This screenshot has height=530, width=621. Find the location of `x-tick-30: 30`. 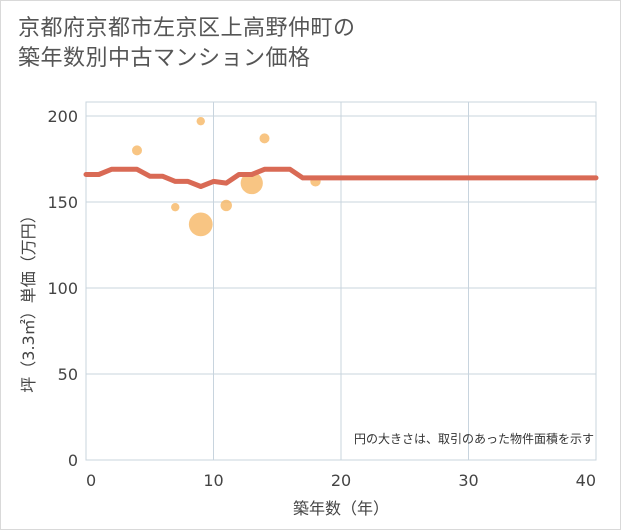

x-tick-30: 30 is located at coordinates (468, 480).